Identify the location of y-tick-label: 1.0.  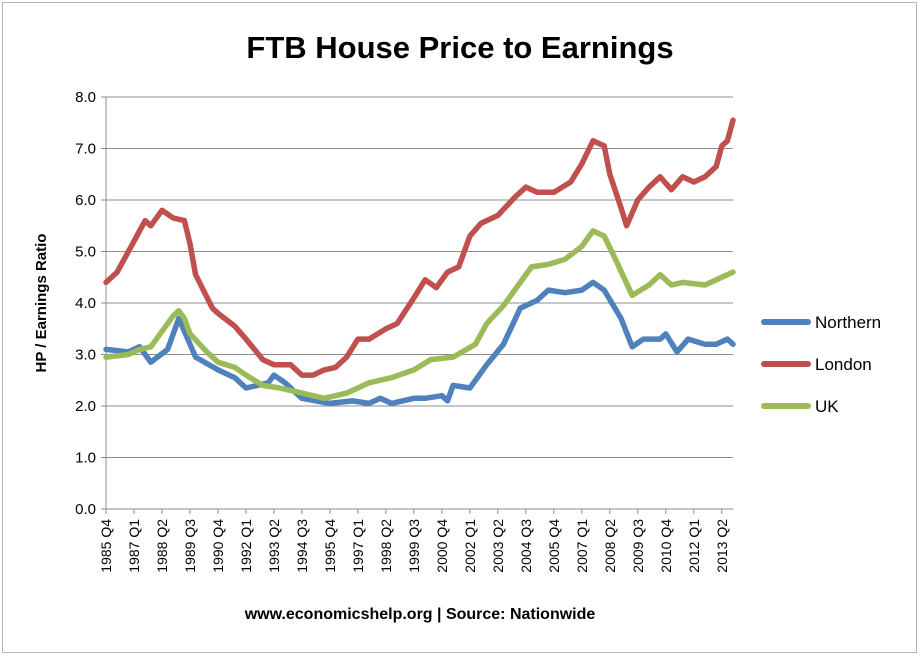
(85, 458).